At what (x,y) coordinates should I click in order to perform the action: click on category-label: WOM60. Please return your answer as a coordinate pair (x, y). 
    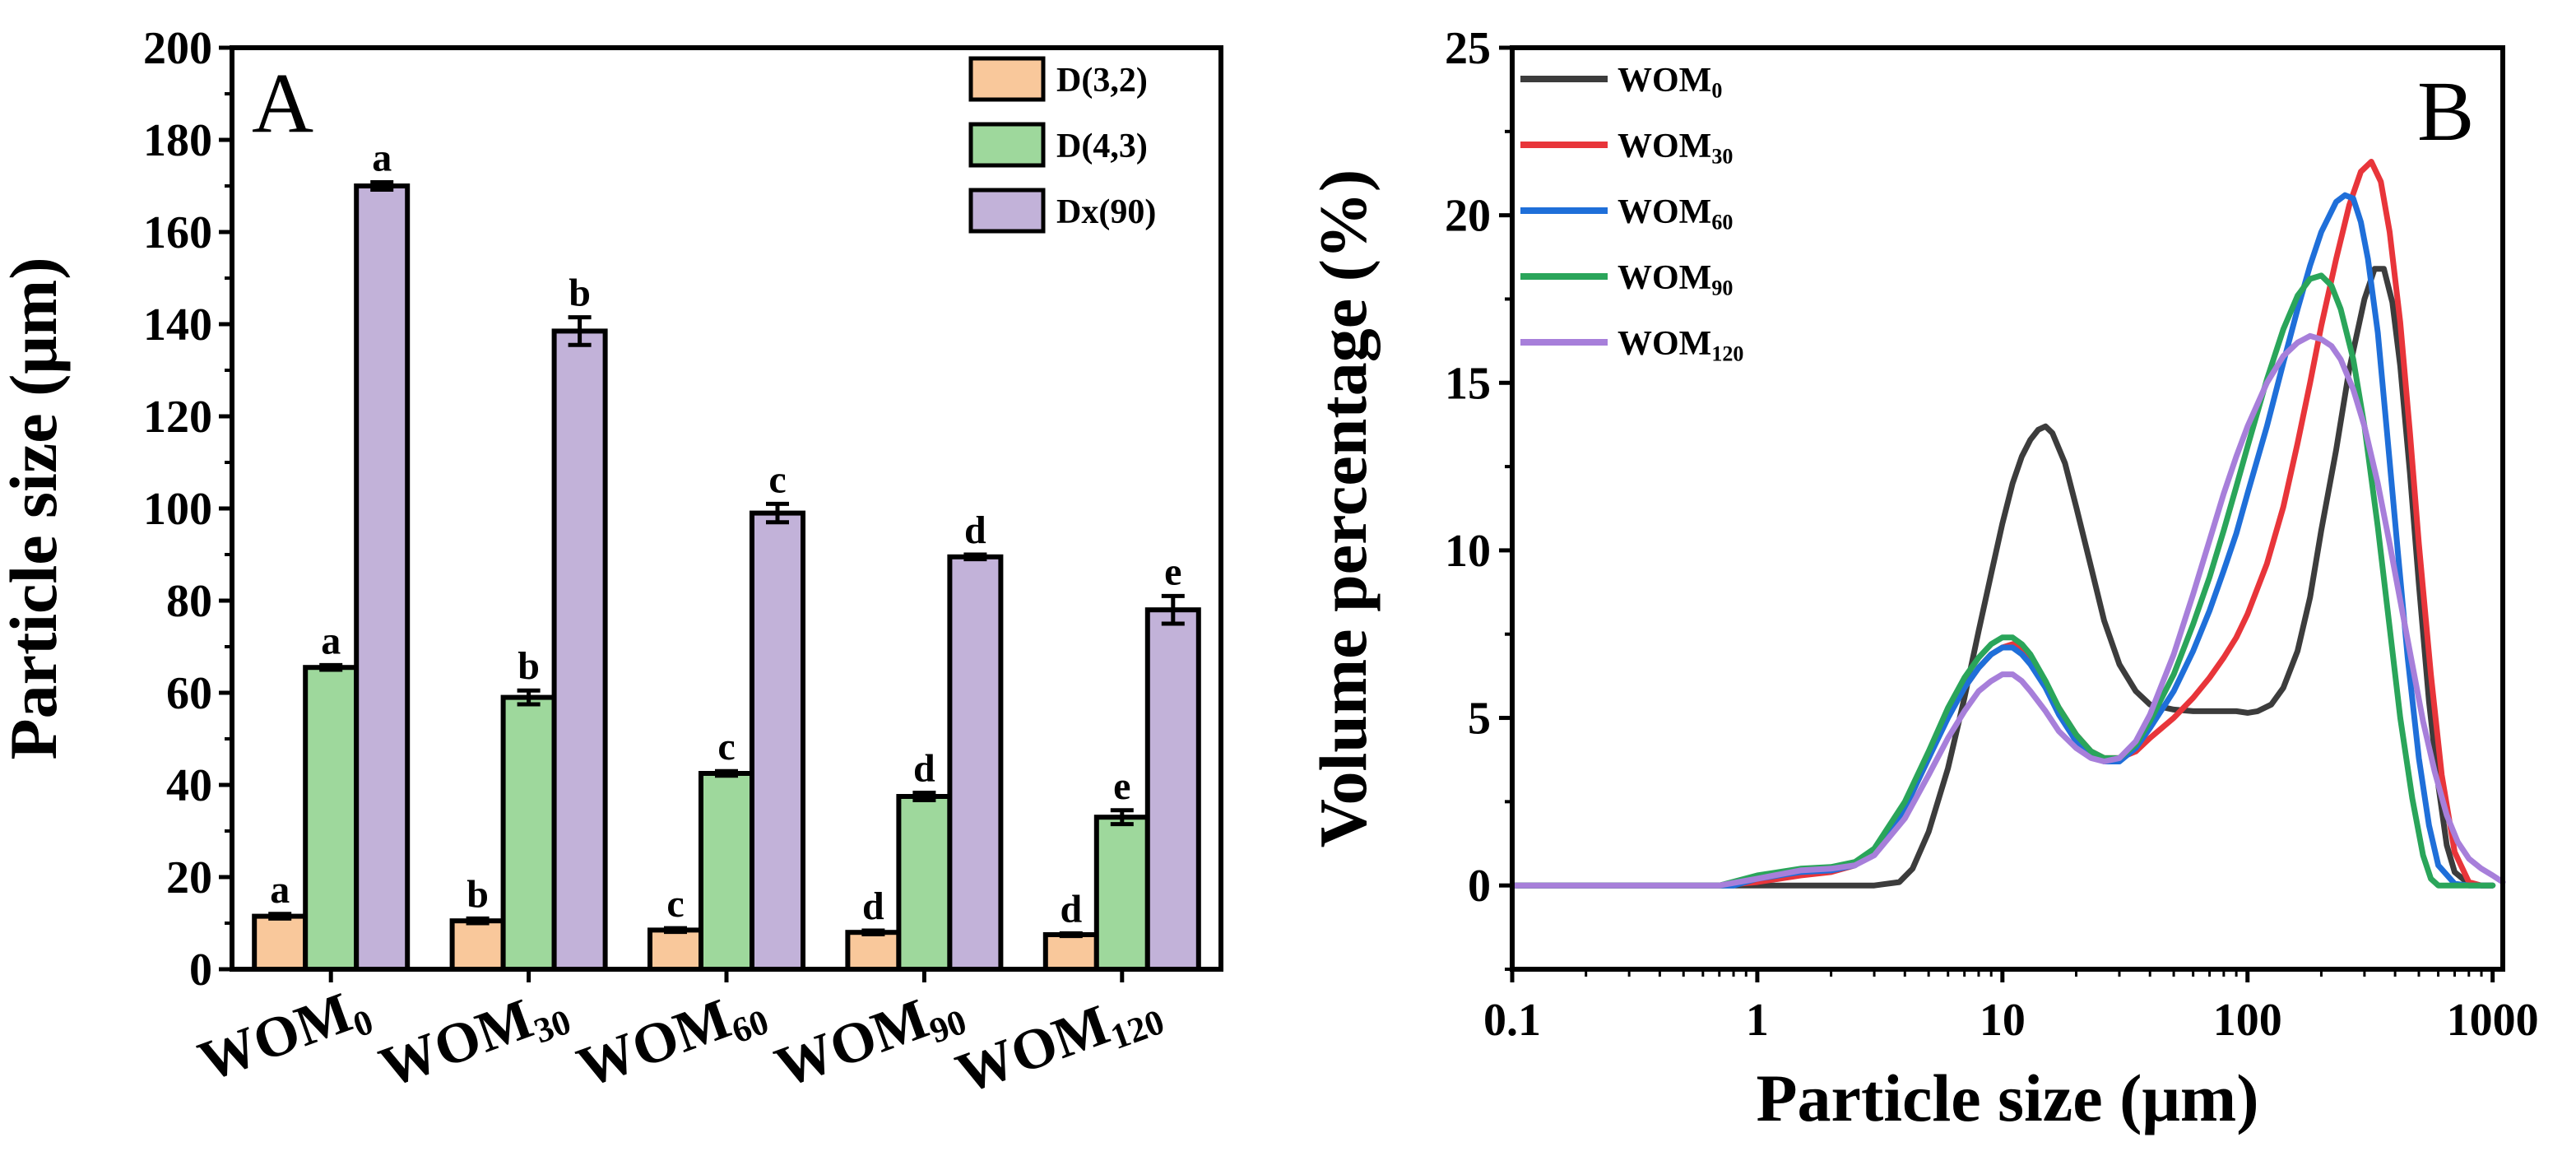
    Looking at the image, I should click on (671, 1040).